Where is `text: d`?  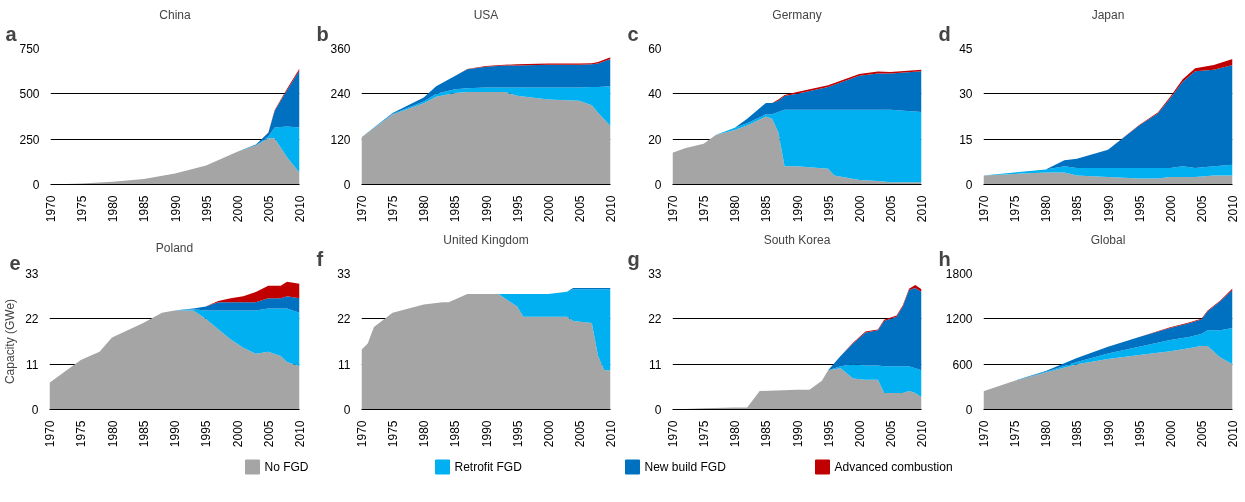 text: d is located at coordinates (944, 33).